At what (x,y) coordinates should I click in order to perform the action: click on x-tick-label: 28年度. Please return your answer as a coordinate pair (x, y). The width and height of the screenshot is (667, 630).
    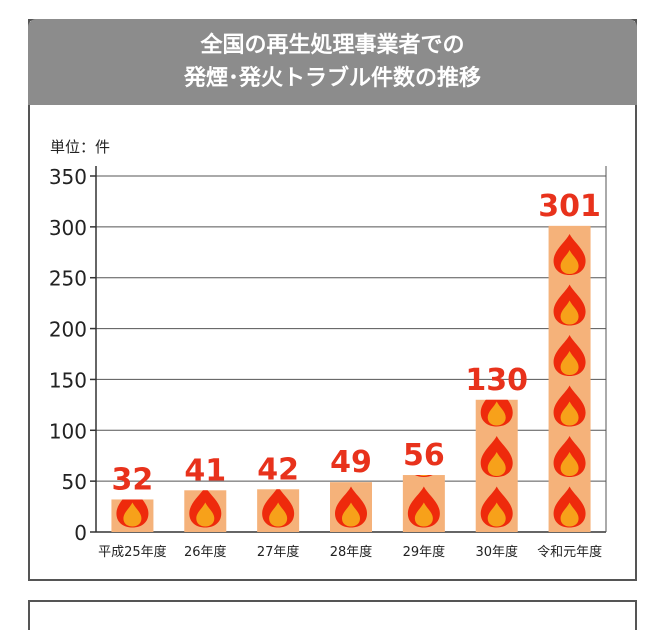
    Looking at the image, I should click on (351, 552).